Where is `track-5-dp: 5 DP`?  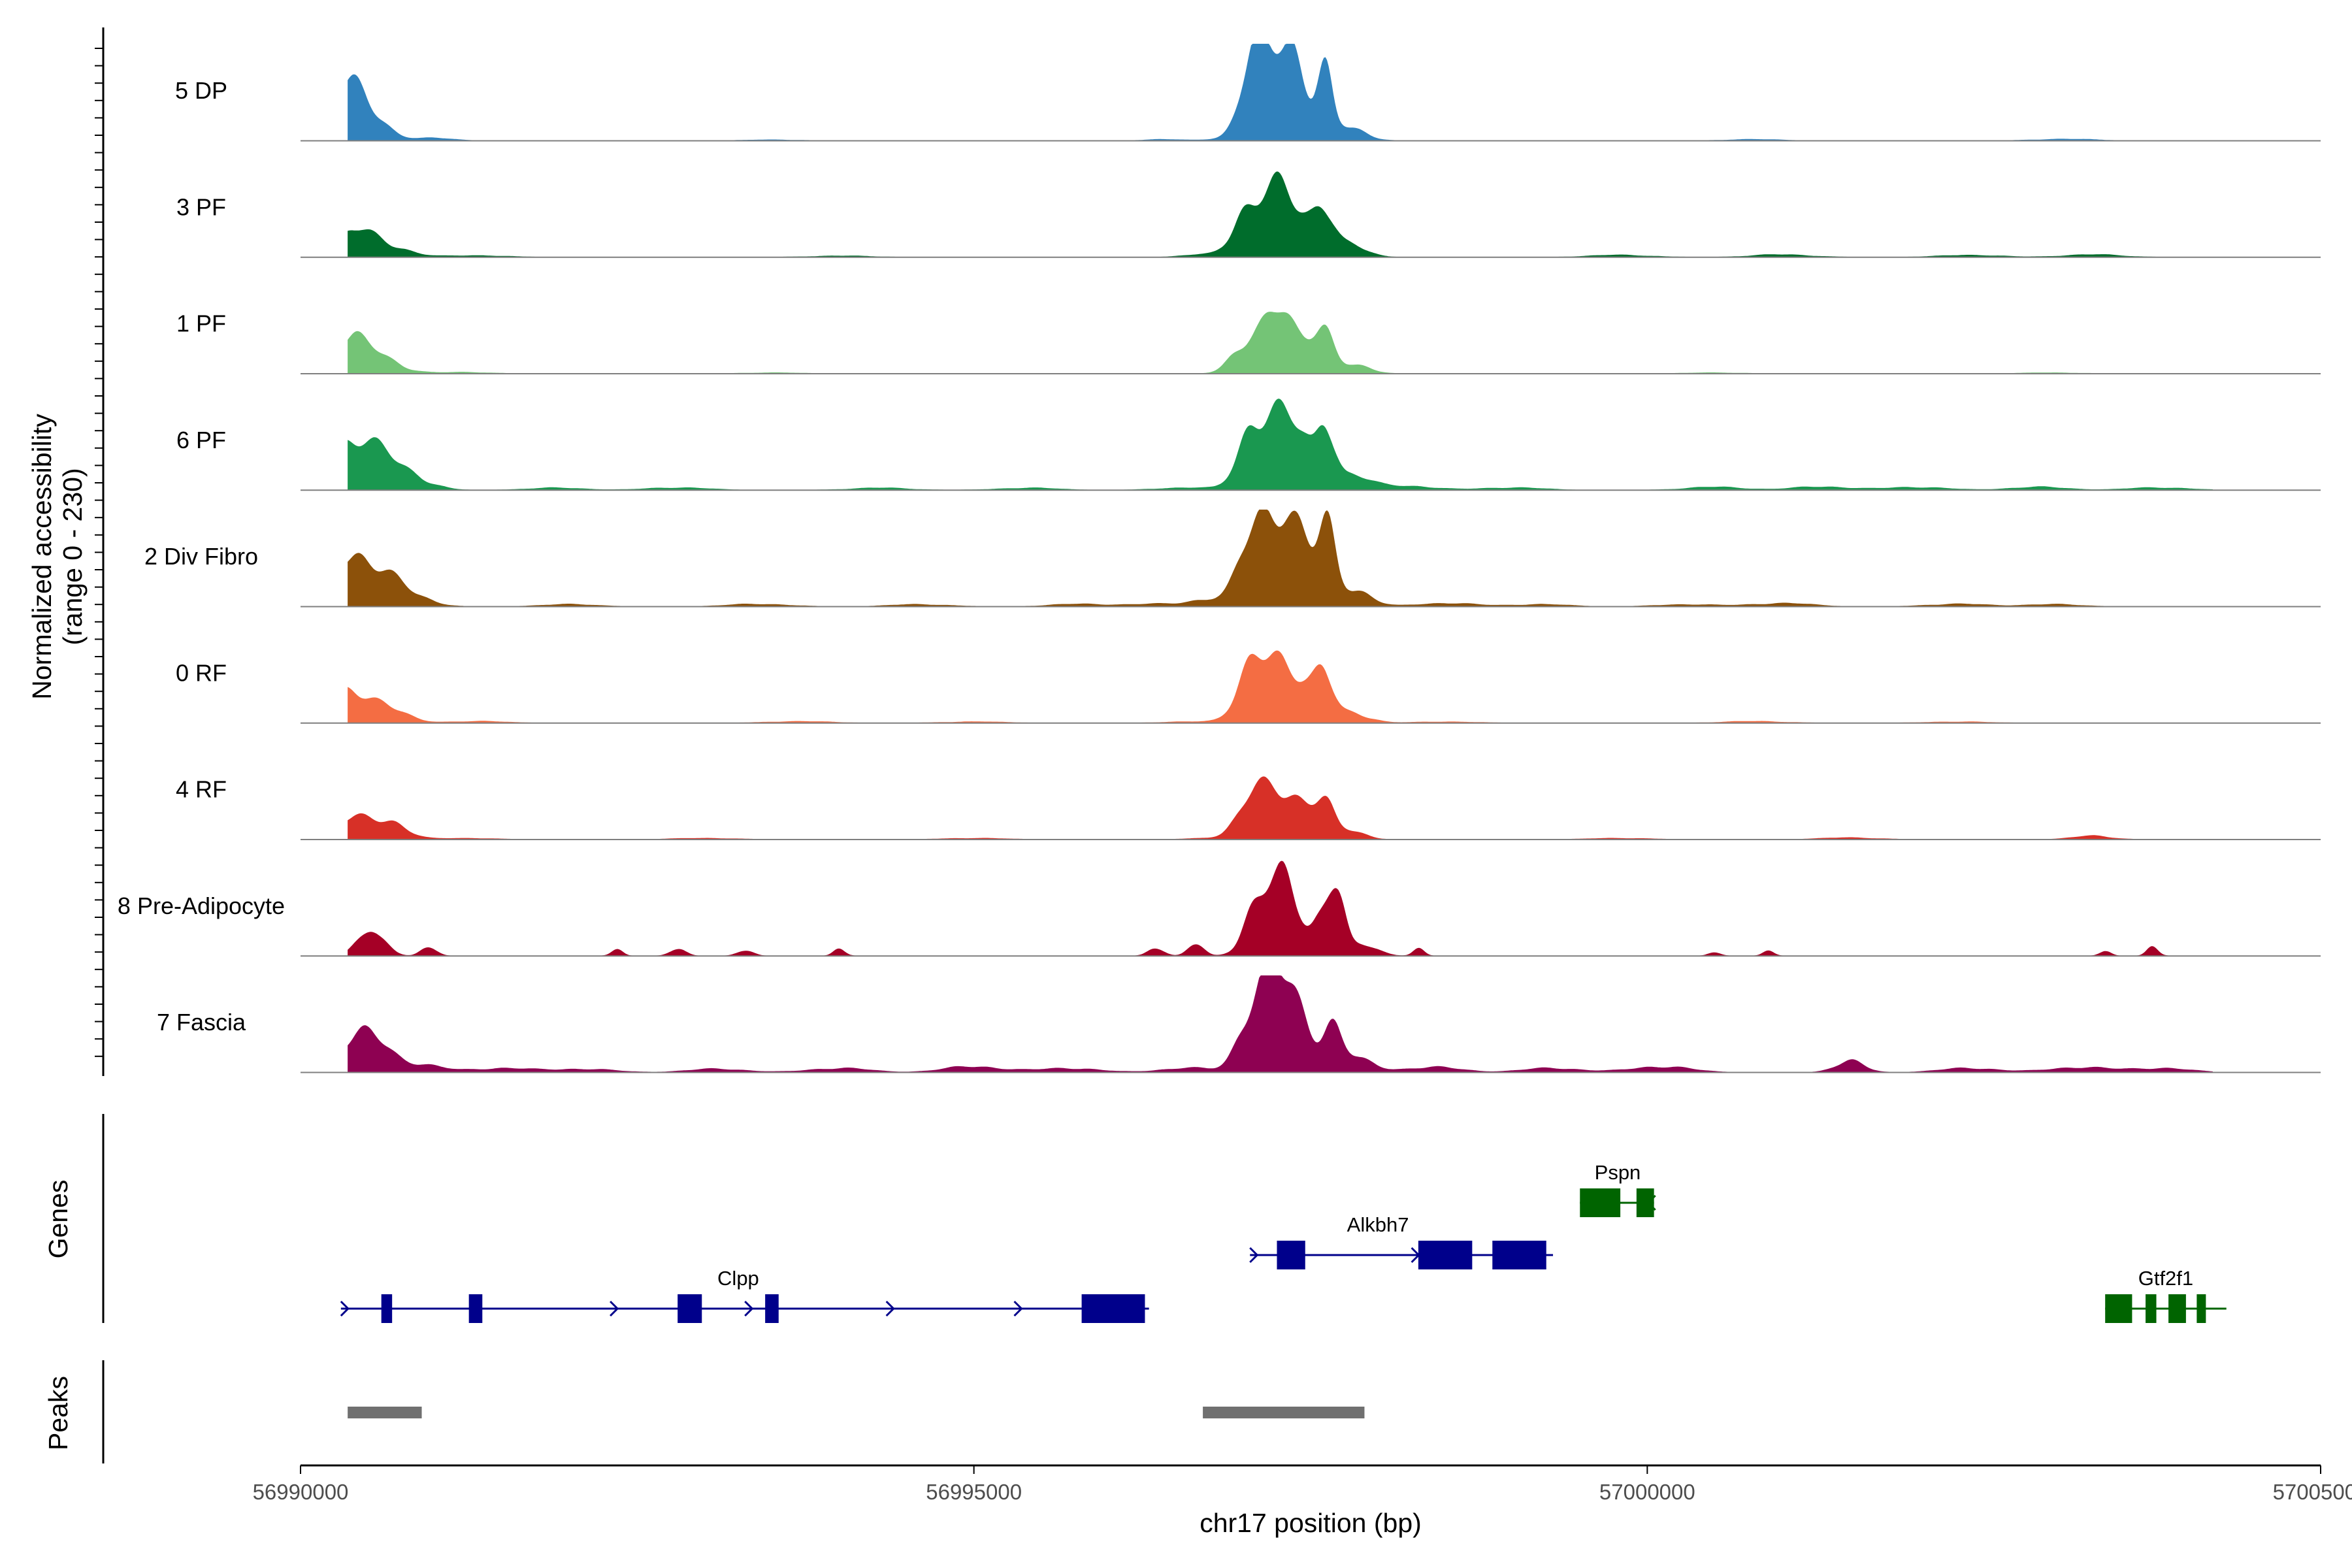
track-5-dp: 5 DP is located at coordinates (1248, 93).